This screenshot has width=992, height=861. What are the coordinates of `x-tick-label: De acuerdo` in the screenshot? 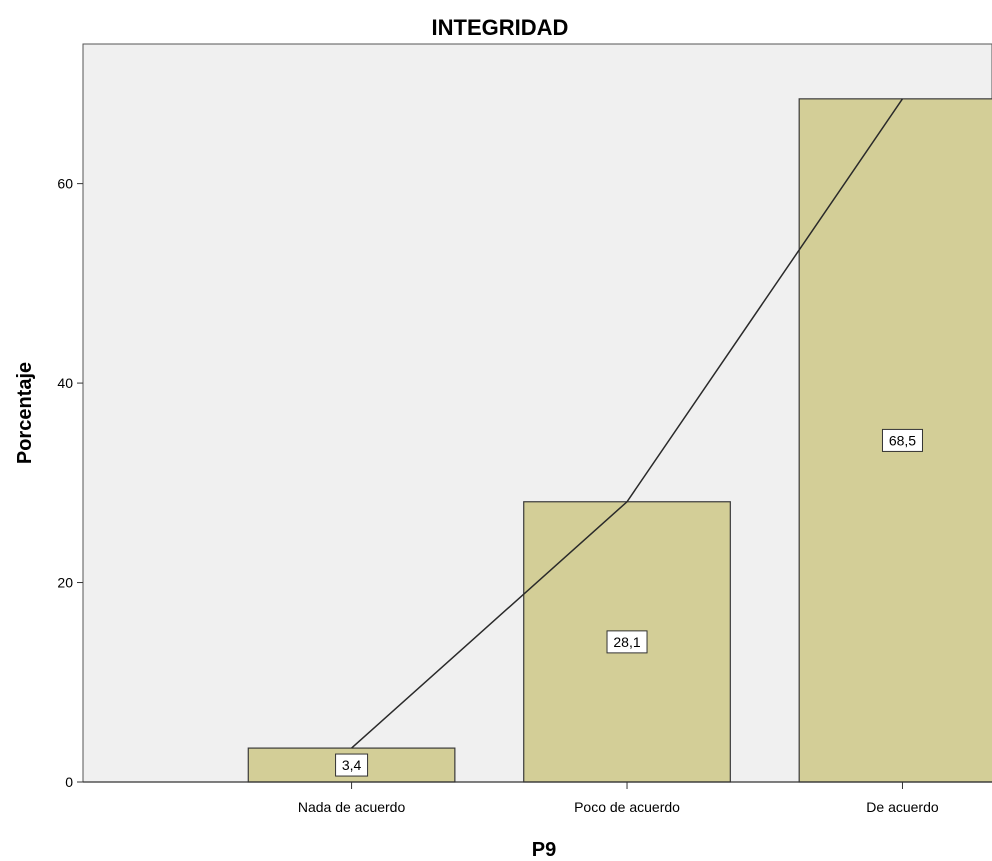 It's located at (902, 807).